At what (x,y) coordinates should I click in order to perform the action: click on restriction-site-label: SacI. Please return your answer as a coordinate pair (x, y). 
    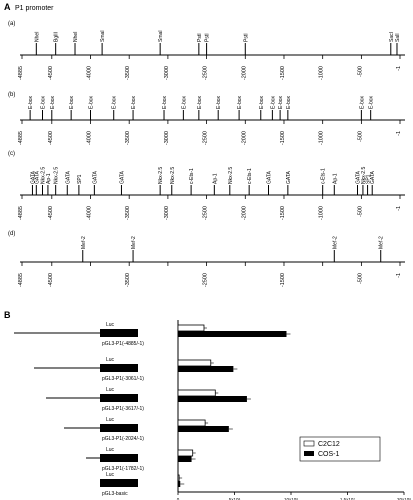
    Looking at the image, I should click on (392, 37).